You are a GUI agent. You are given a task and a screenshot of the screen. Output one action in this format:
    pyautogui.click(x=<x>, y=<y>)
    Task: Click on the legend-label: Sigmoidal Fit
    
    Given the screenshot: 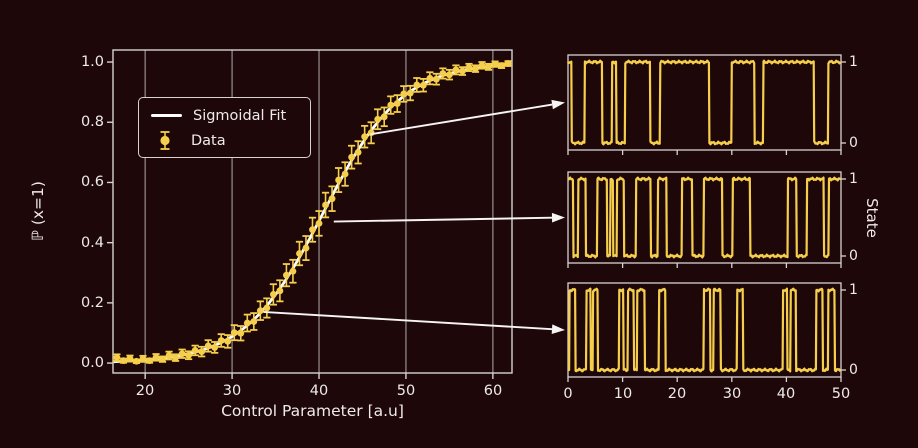 What is the action you would take?
    pyautogui.click(x=240, y=115)
    